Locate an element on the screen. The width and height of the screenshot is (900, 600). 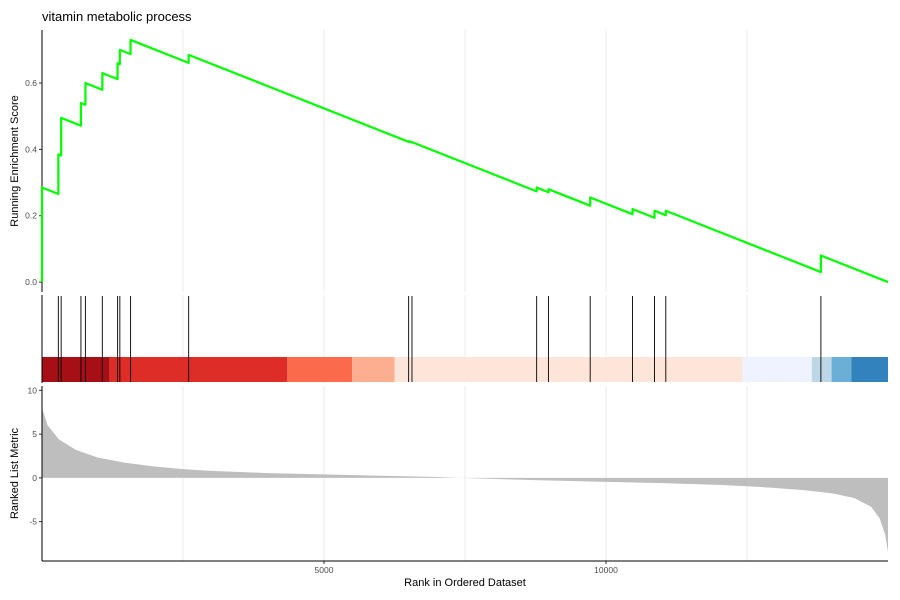
metric-y-tick-label: -5 is located at coordinates (33, 522).